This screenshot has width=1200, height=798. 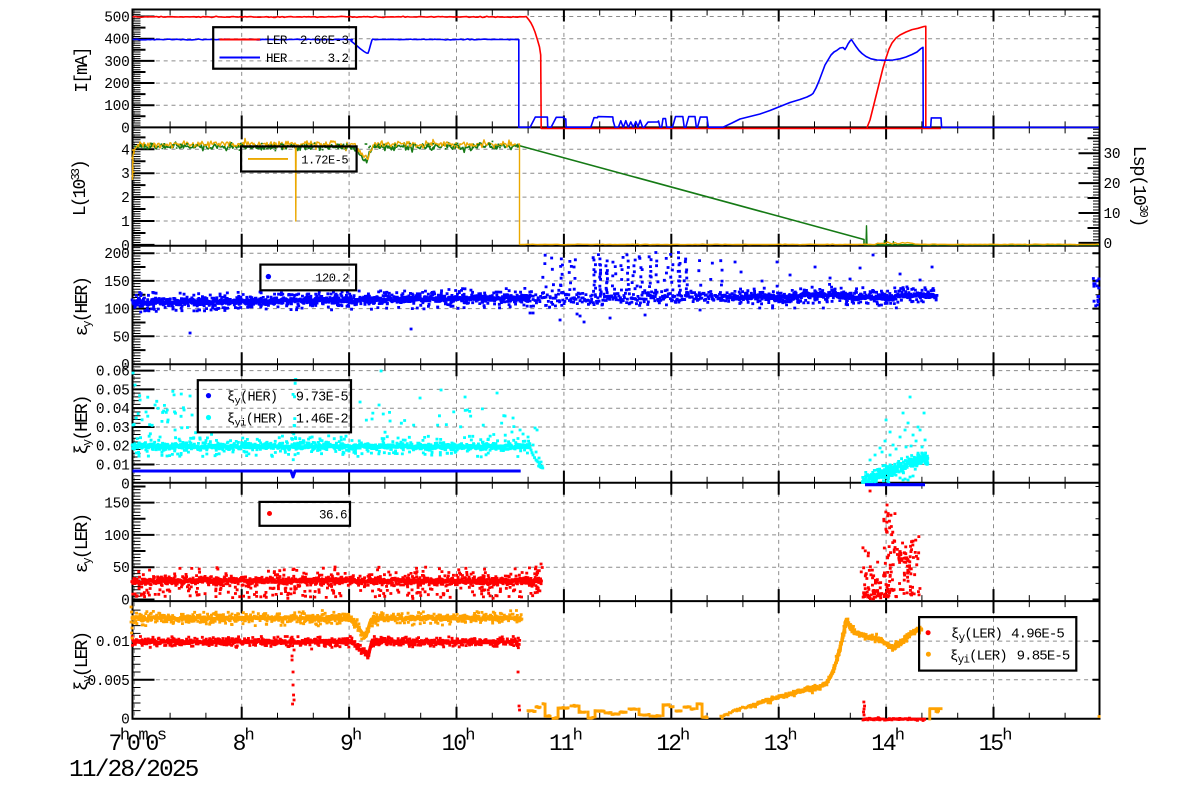 I want to click on svg-text: 4.96E-5, so click(x=1037, y=635).